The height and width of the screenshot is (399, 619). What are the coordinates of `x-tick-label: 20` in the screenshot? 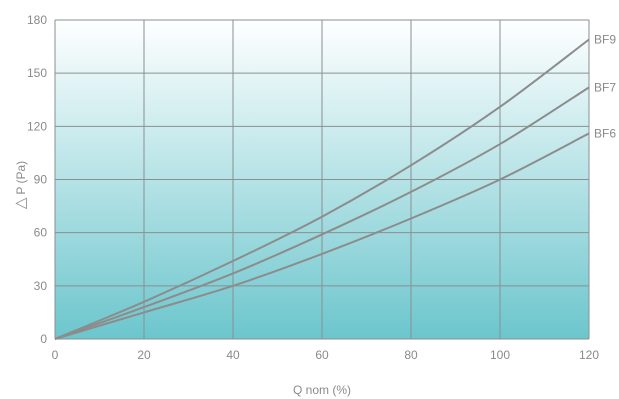 It's located at (144, 355).